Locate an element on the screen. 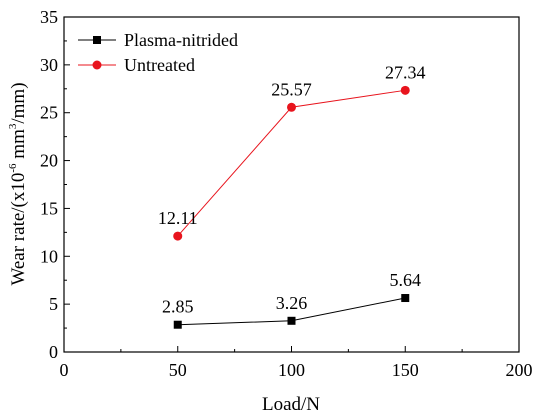 Image resolution: width=550 pixels, height=418 pixels. legend-item: Plasma-nitrided is located at coordinates (158, 40).